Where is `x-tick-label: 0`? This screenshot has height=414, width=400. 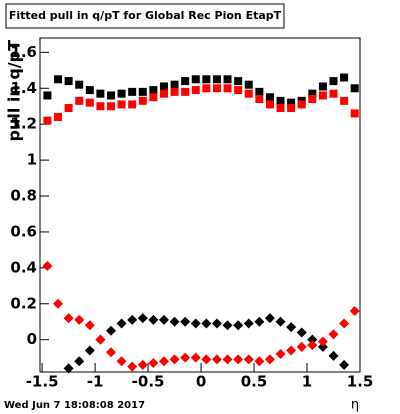 x-tick-label: 0 is located at coordinates (201, 382).